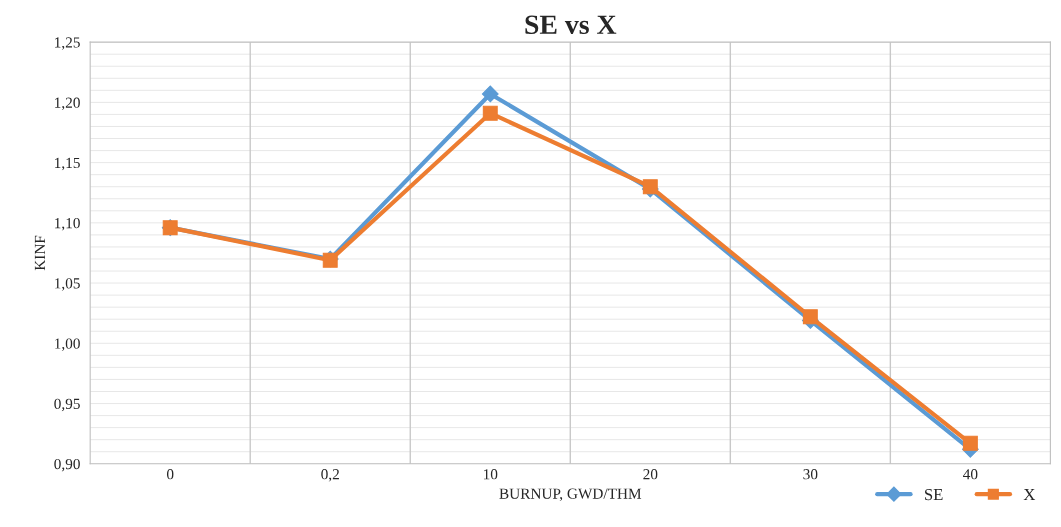  Describe the element at coordinates (67, 224) in the screenshot. I see `y-tick-label: 1,10` at that location.